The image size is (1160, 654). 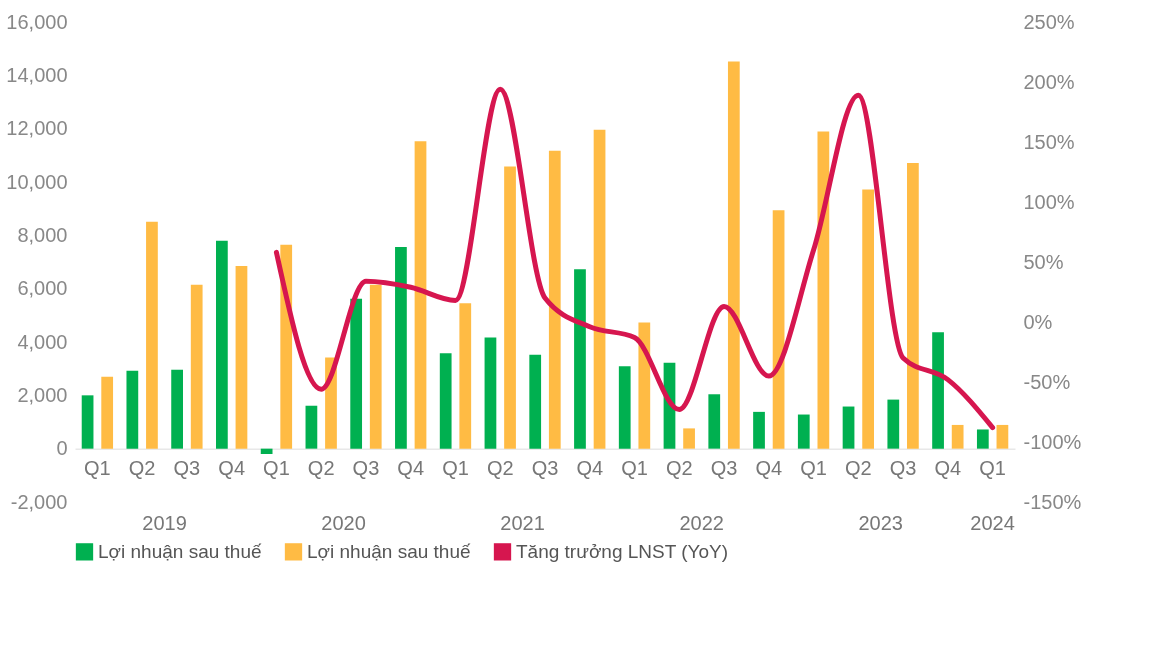 I want to click on y2-tick-label: -150%, so click(x=1052, y=501).